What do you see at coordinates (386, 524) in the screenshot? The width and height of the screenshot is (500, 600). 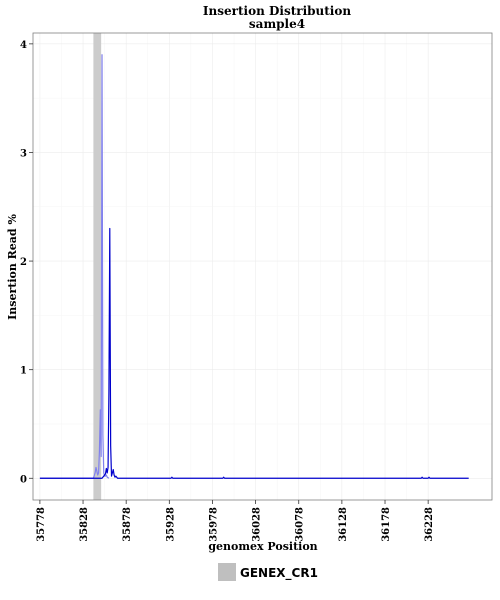 I see `x-tick-label: 36178` at bounding box center [386, 524].